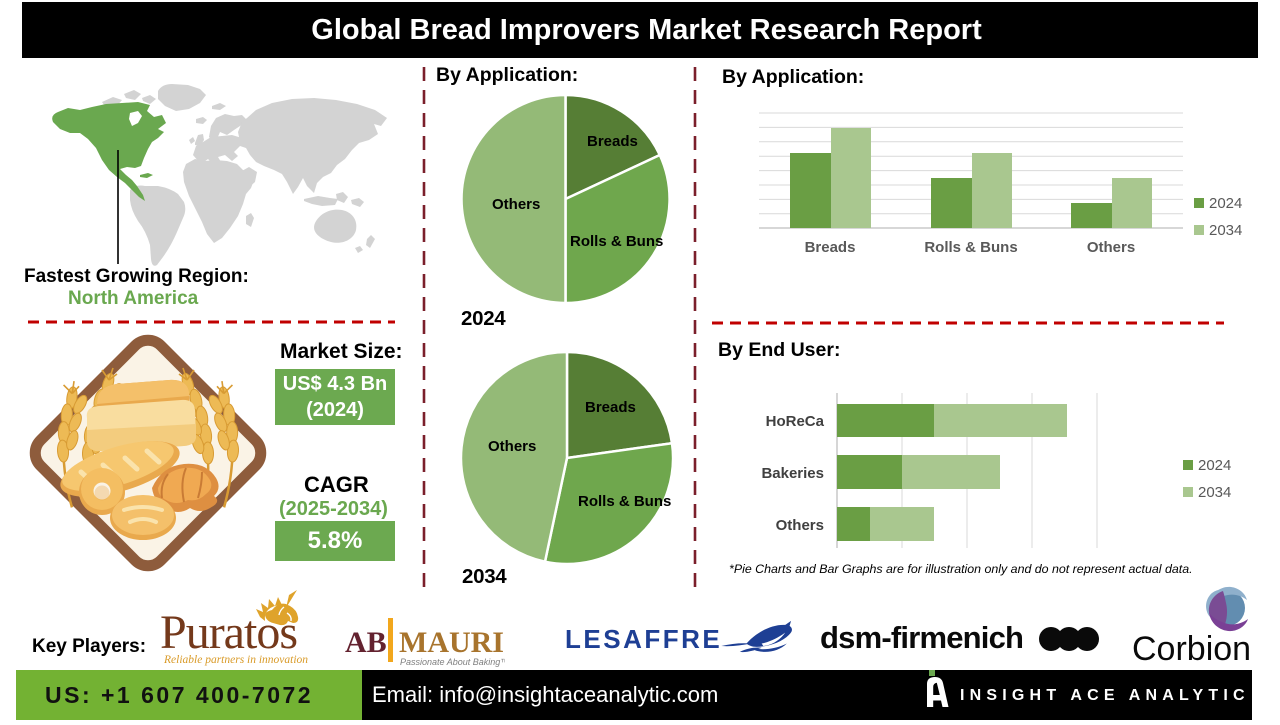 The image size is (1280, 725). Describe the element at coordinates (1191, 649) in the screenshot. I see `svg-text: Corbion` at that location.